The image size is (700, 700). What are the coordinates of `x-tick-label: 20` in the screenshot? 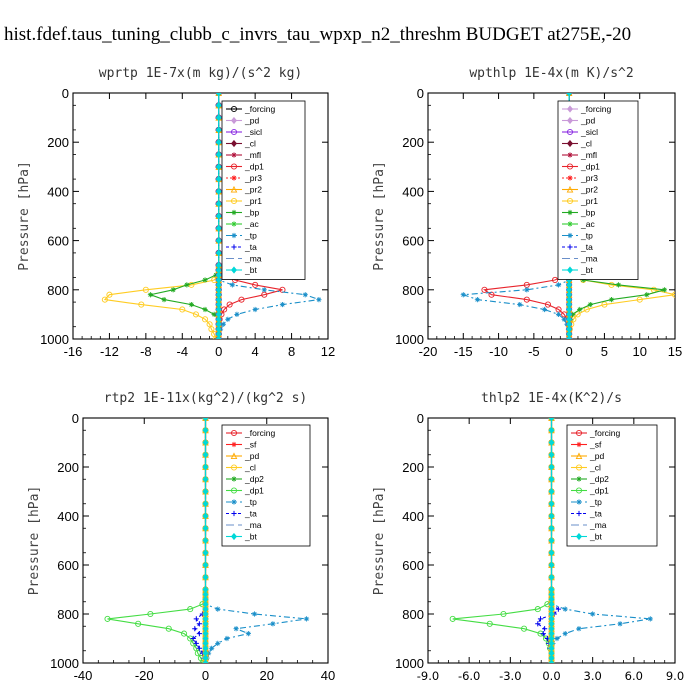 It's located at (267, 675).